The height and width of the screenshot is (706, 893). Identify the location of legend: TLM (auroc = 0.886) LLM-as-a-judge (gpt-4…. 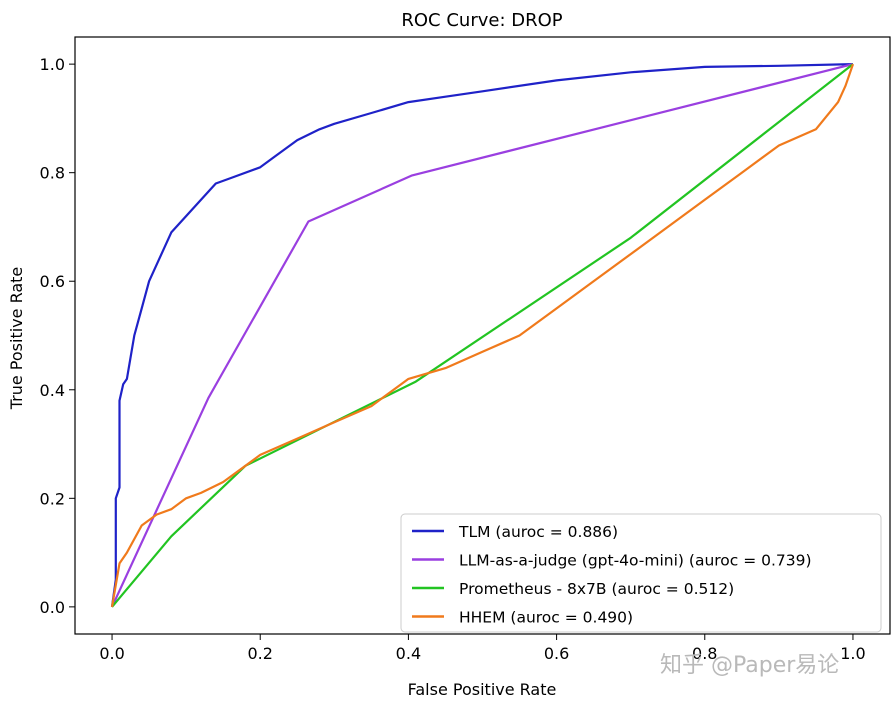
(641, 573).